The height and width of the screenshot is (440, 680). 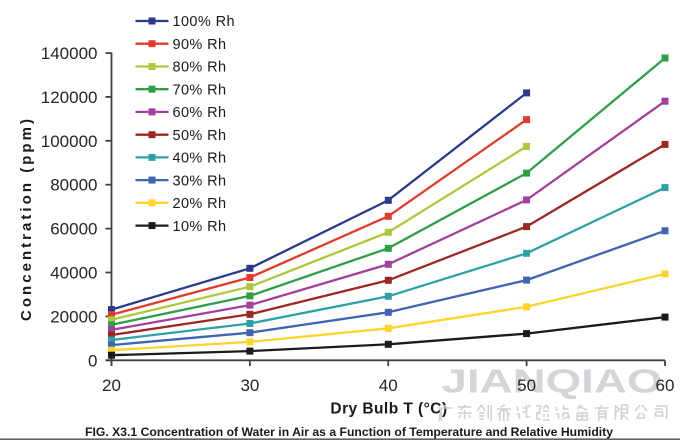 What do you see at coordinates (92, 360) in the screenshot?
I see `svg-text: 0` at bounding box center [92, 360].